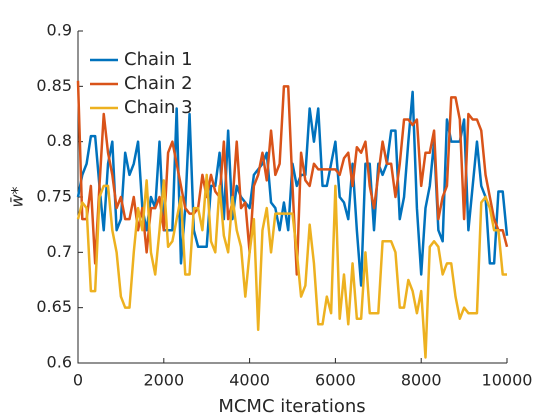 This screenshot has width=560, height=420. Describe the element at coordinates (507, 380) in the screenshot. I see `x-tick-label: 10000` at that location.